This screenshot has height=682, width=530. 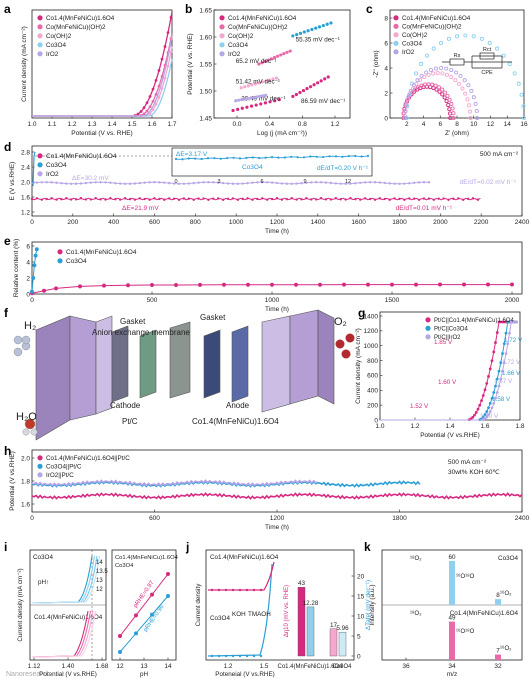 What do you see at coordinates (310, 631) in the screenshot?
I see `bar-tafel` at bounding box center [310, 631].